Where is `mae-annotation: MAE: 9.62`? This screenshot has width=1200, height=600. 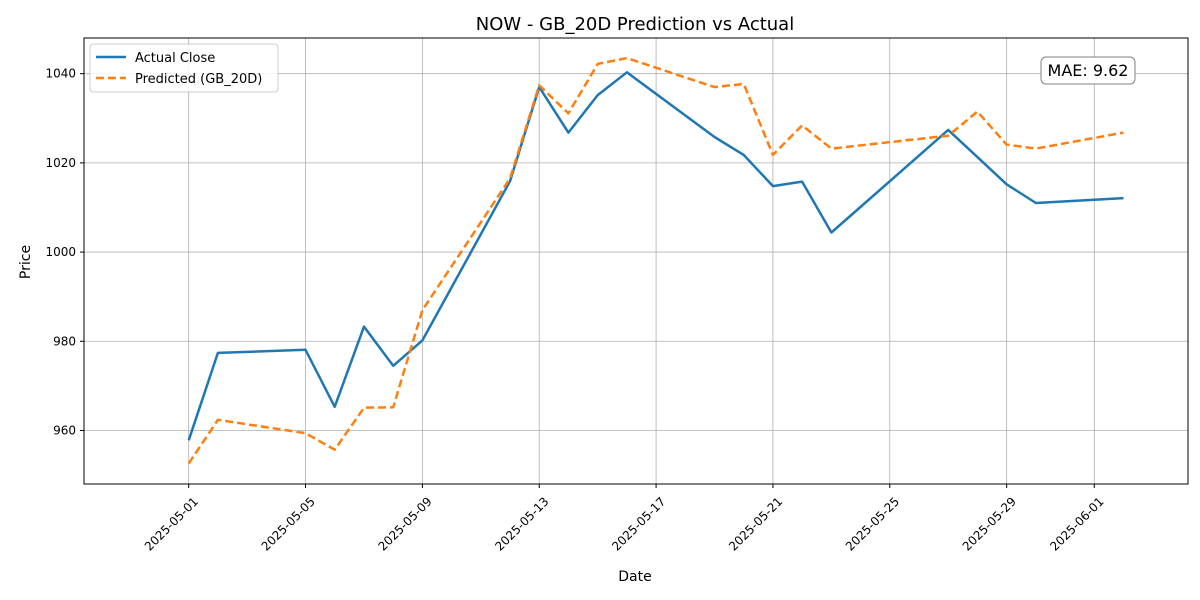
mae-annotation: MAE: 9.62 is located at coordinates (1088, 70).